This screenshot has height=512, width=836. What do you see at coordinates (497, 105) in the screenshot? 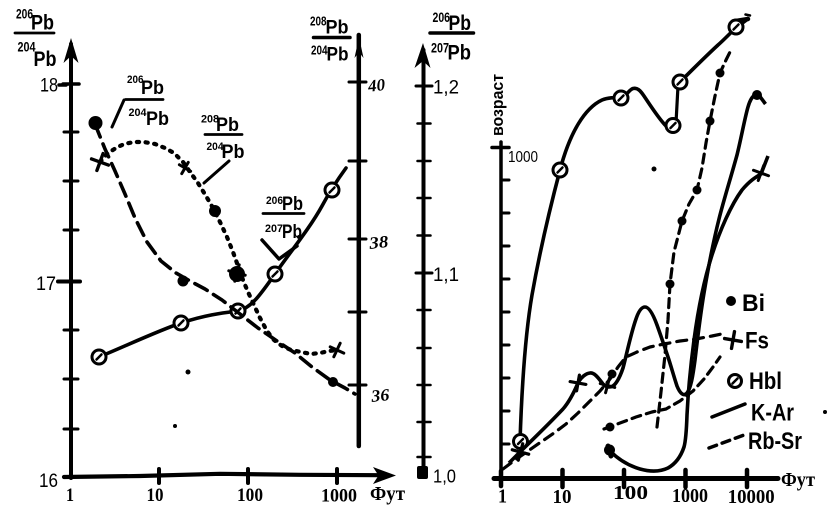
I see `svg-text: возраст` at bounding box center [497, 105].